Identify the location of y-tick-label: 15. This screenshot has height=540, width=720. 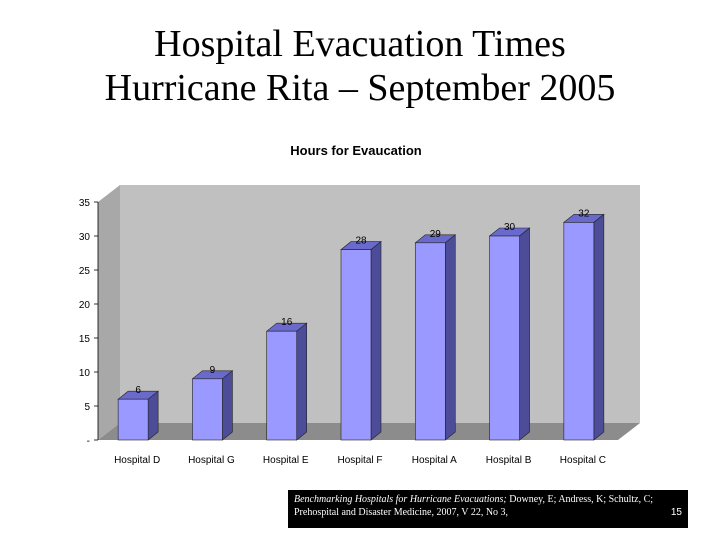
(85, 339).